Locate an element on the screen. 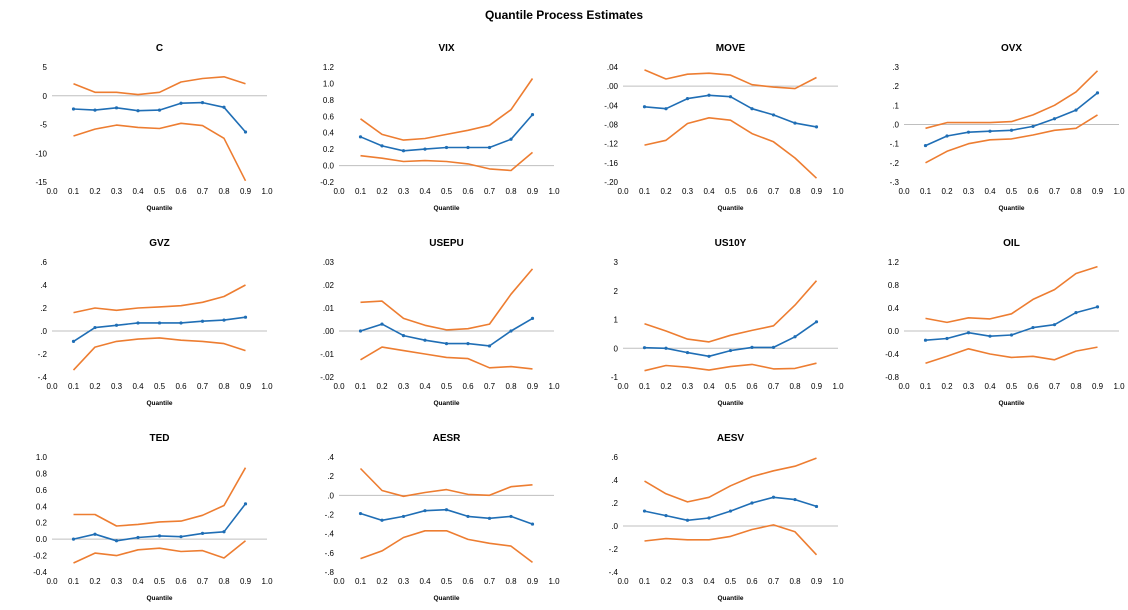 The height and width of the screenshot is (610, 1128). chart-title: MOVE is located at coordinates (731, 48).